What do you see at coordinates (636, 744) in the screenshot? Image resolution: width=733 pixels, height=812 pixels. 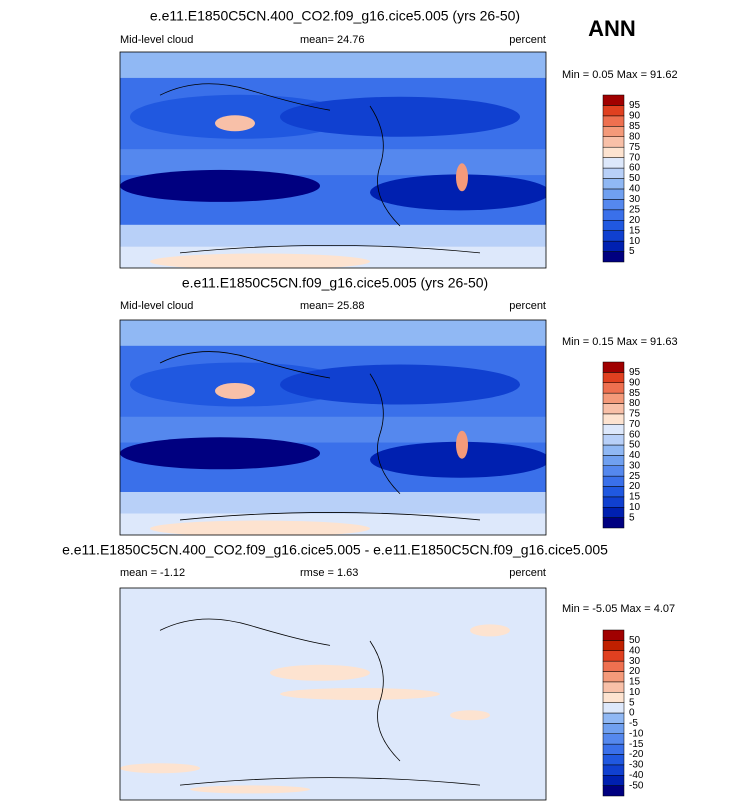 I see `colorbar-label: -15` at bounding box center [636, 744].